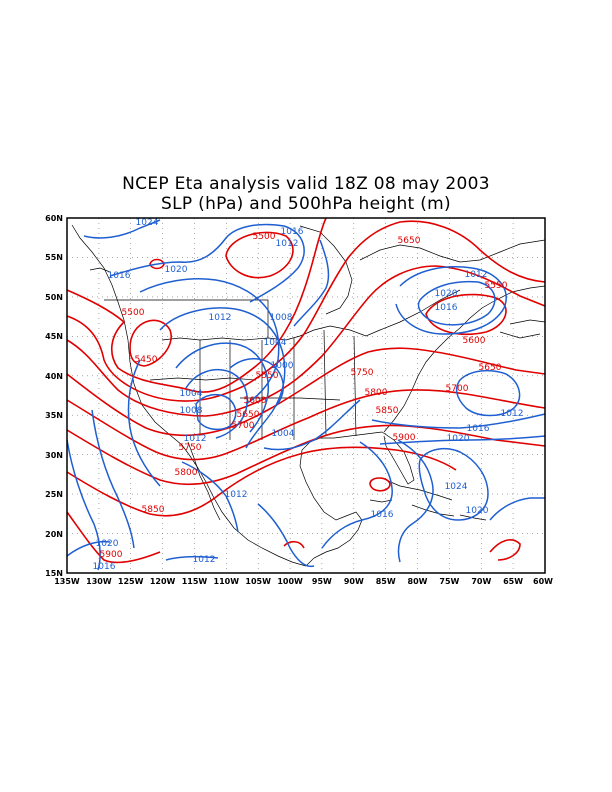 The image size is (612, 792). What do you see at coordinates (290, 581) in the screenshot?
I see `lon-tick-label: 100W` at bounding box center [290, 581].